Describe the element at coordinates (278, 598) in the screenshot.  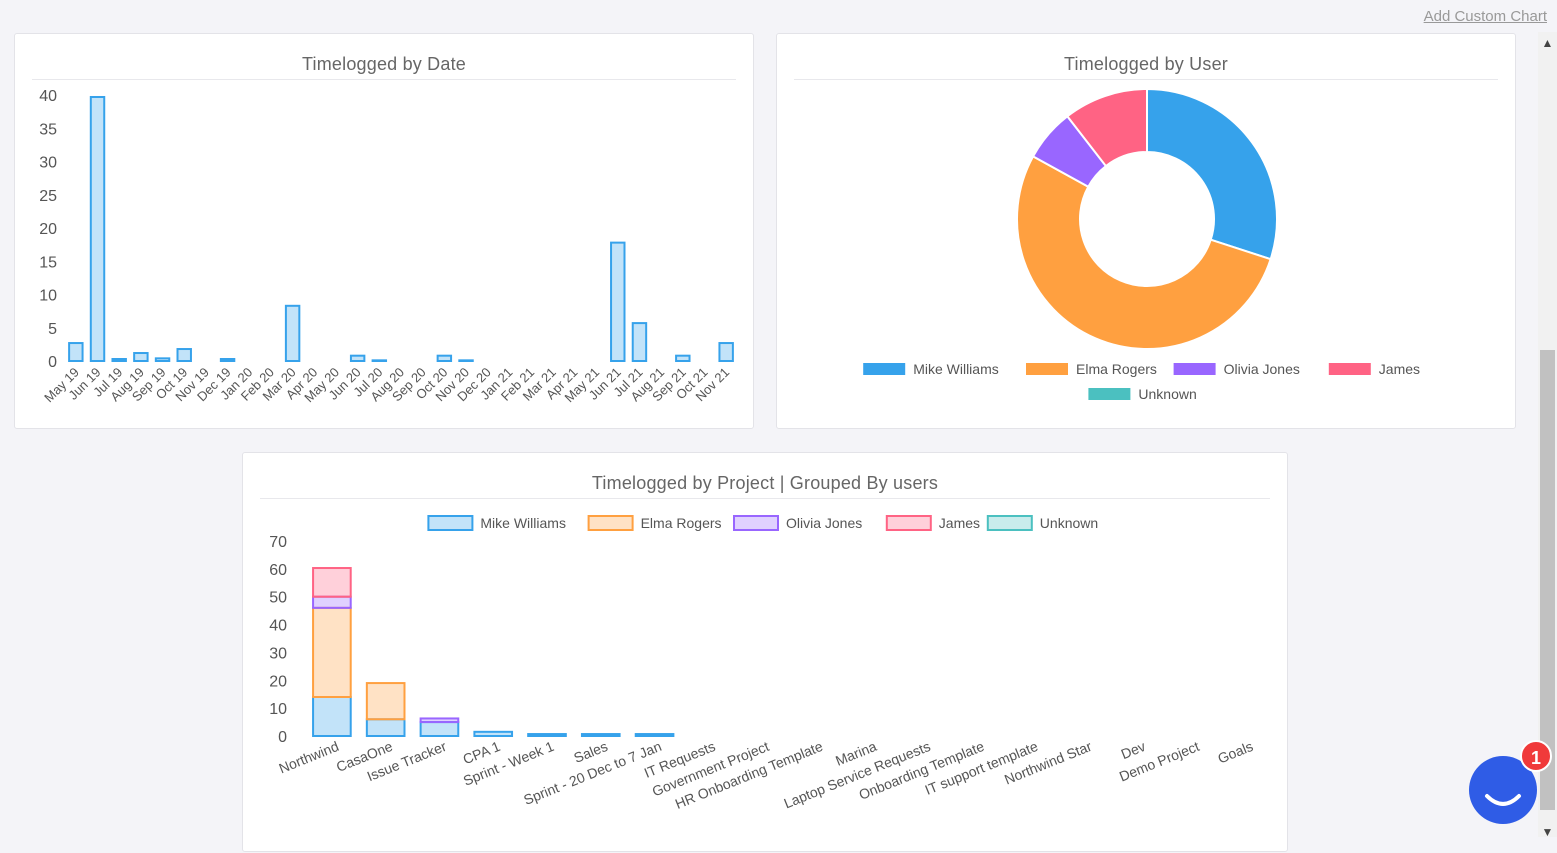
I see `y-tick-label: 50` at that location.